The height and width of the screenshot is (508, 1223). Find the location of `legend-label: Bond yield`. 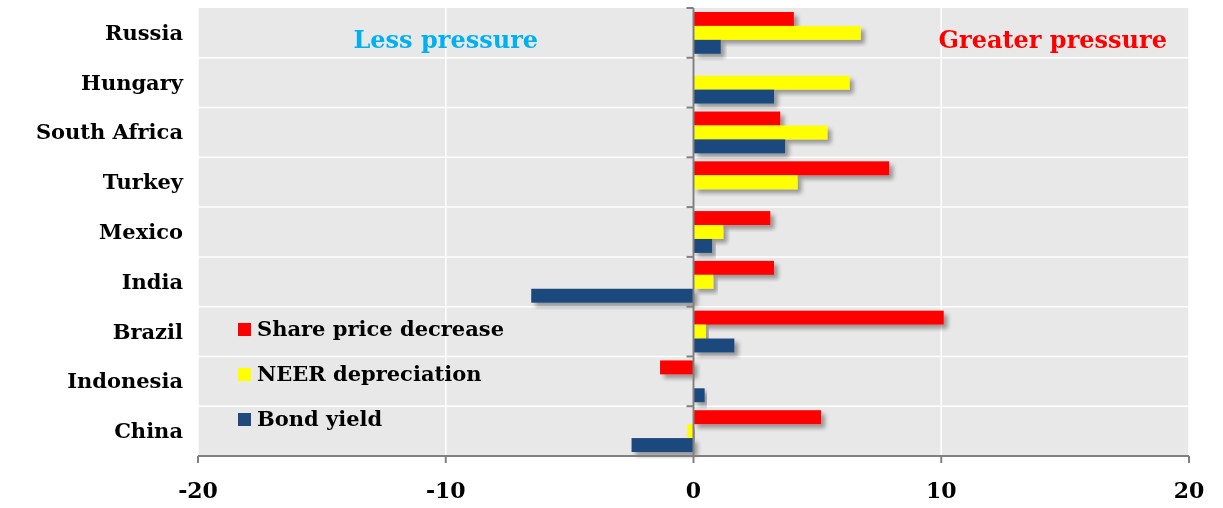

legend-label: Bond yield is located at coordinates (320, 418).